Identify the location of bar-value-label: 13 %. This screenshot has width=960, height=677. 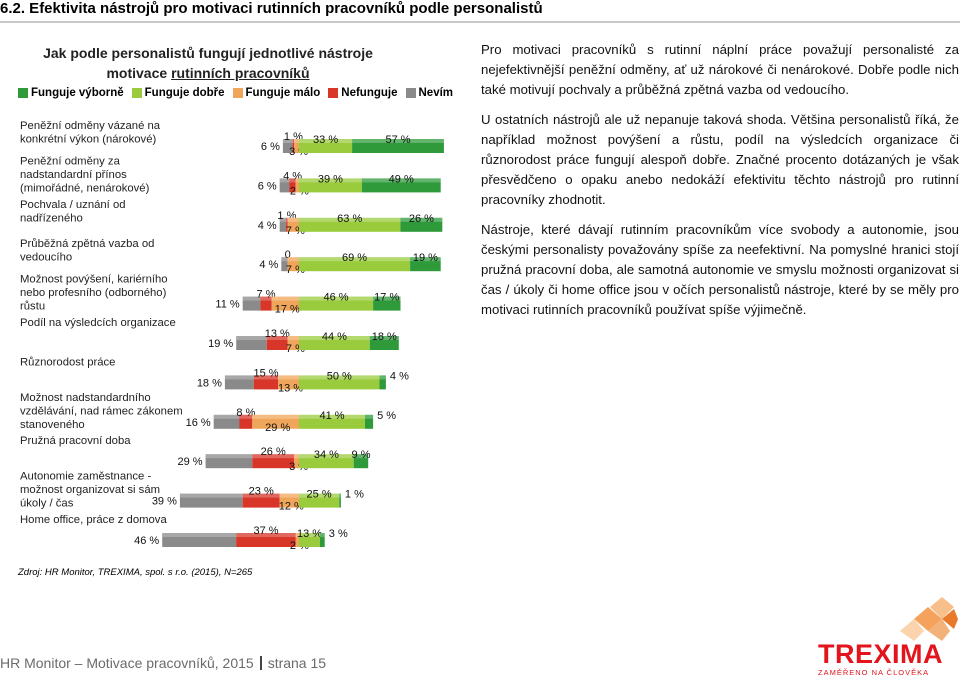
(277, 334).